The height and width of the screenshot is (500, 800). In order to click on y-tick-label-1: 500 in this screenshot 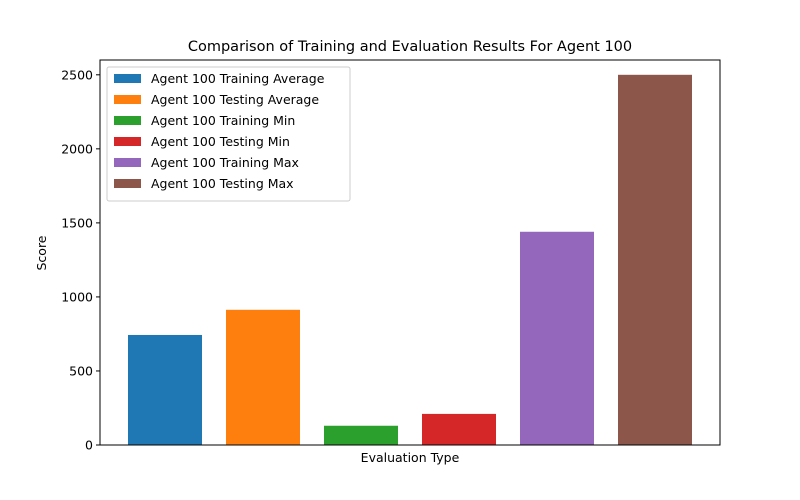, I will do `click(81, 370)`.